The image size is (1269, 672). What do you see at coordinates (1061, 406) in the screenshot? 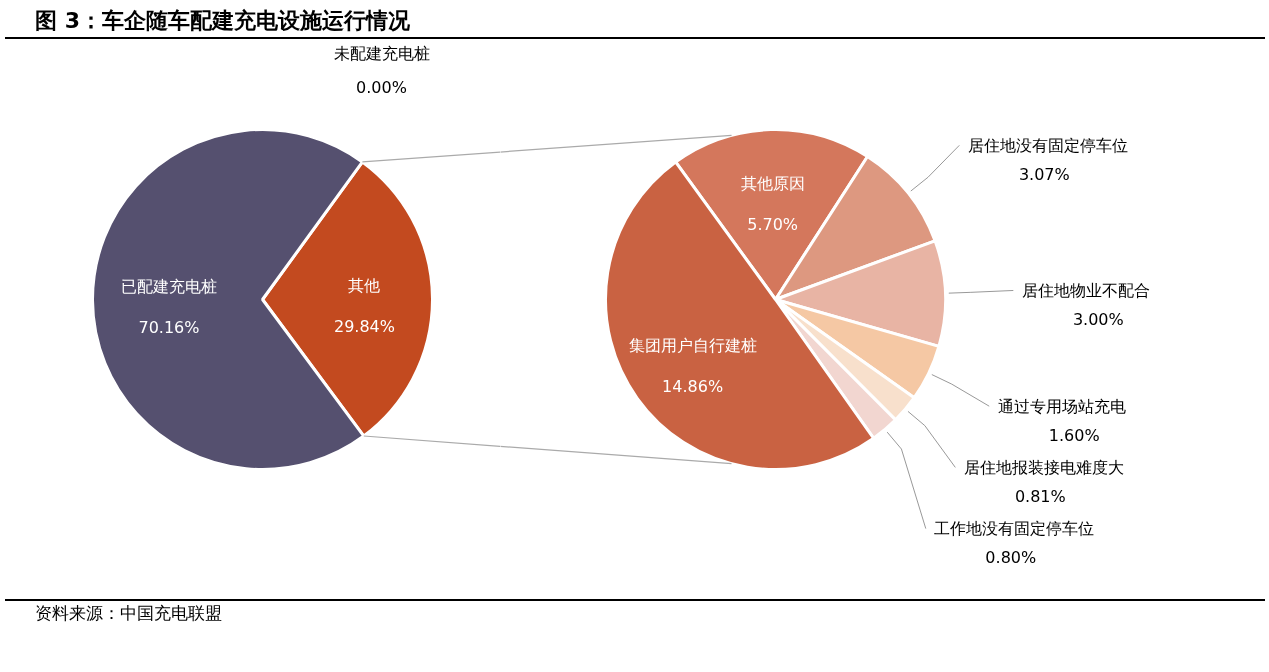
I see `slice-label: 通过专用场站充电` at bounding box center [1061, 406].